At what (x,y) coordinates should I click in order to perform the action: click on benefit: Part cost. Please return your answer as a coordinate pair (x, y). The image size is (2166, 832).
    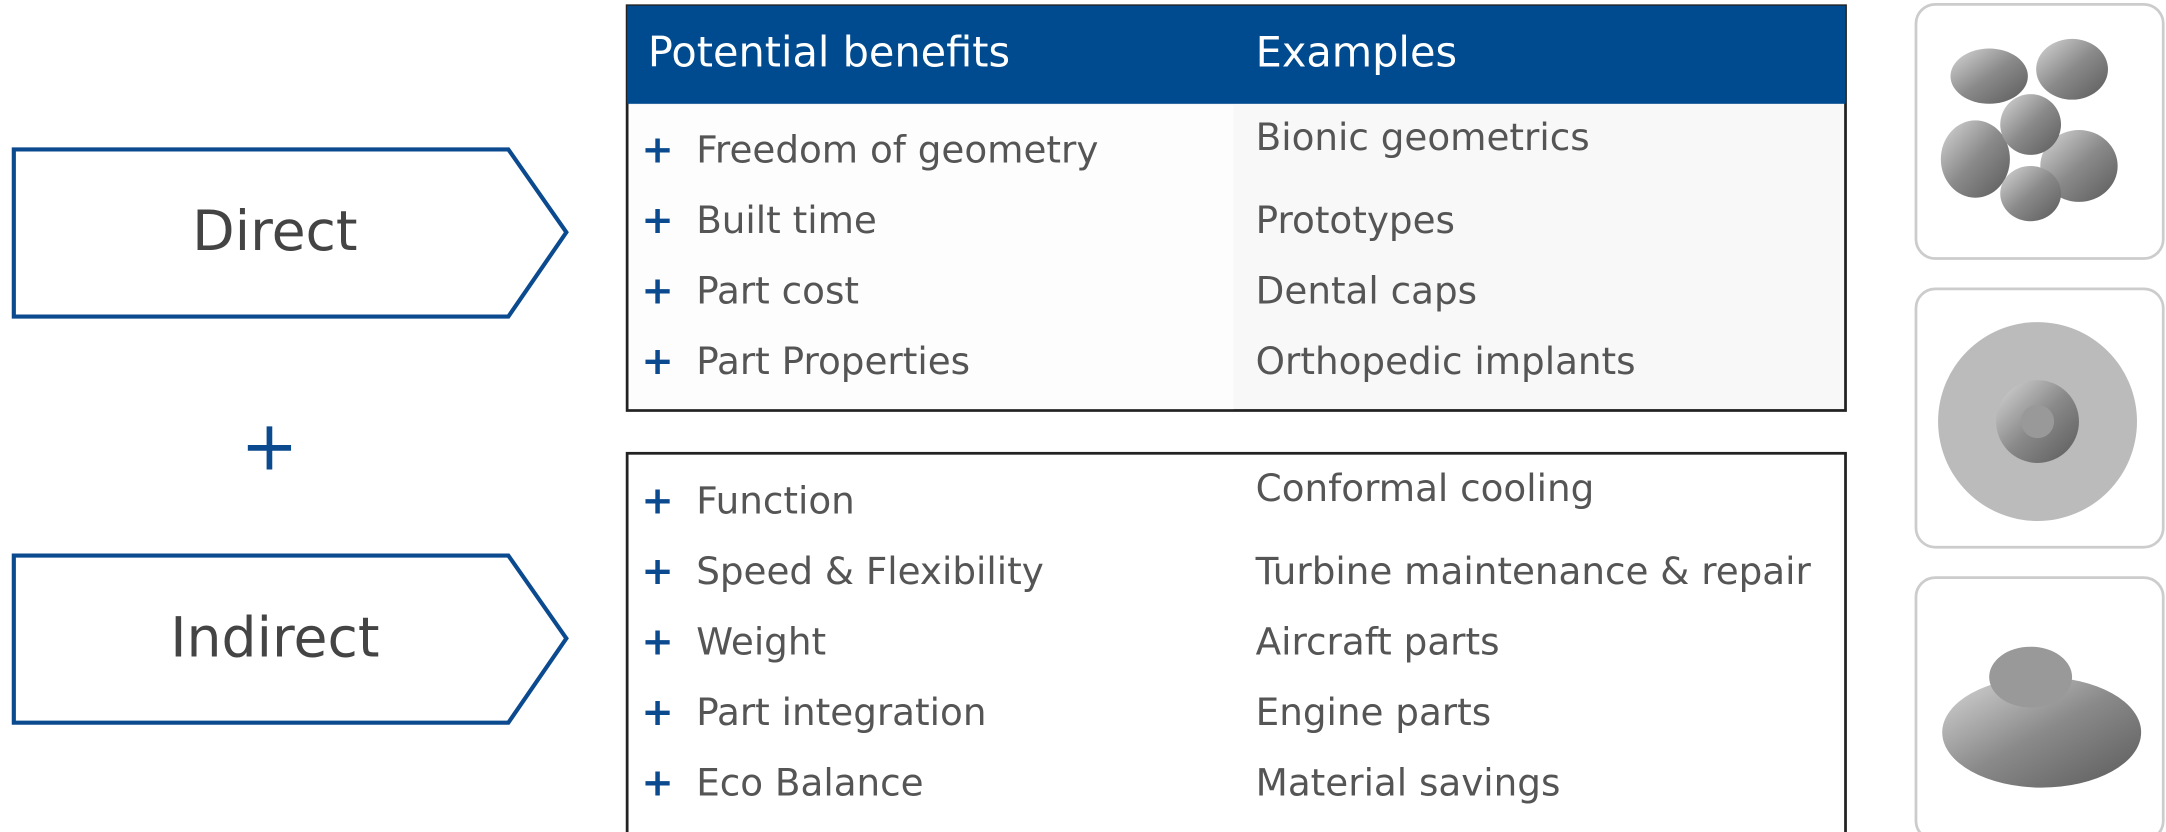
    Looking at the image, I should click on (777, 291).